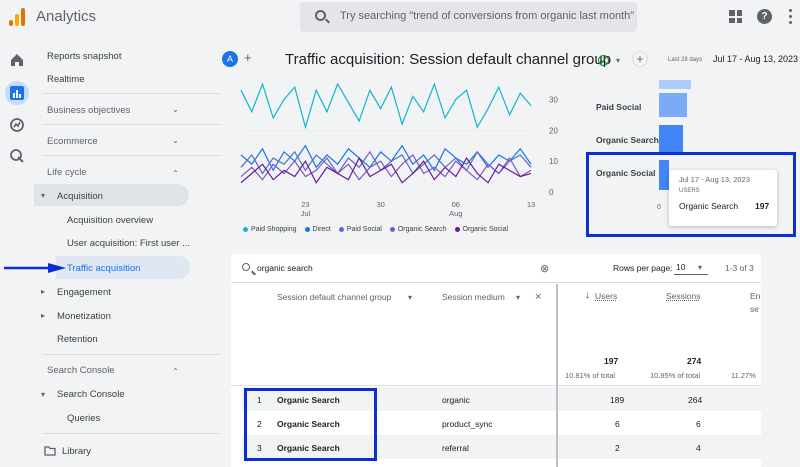 This screenshot has height=467, width=800. What do you see at coordinates (501, 399) in the screenshot?
I see `table-row: 1 Organic Search organic 189 264` at bounding box center [501, 399].